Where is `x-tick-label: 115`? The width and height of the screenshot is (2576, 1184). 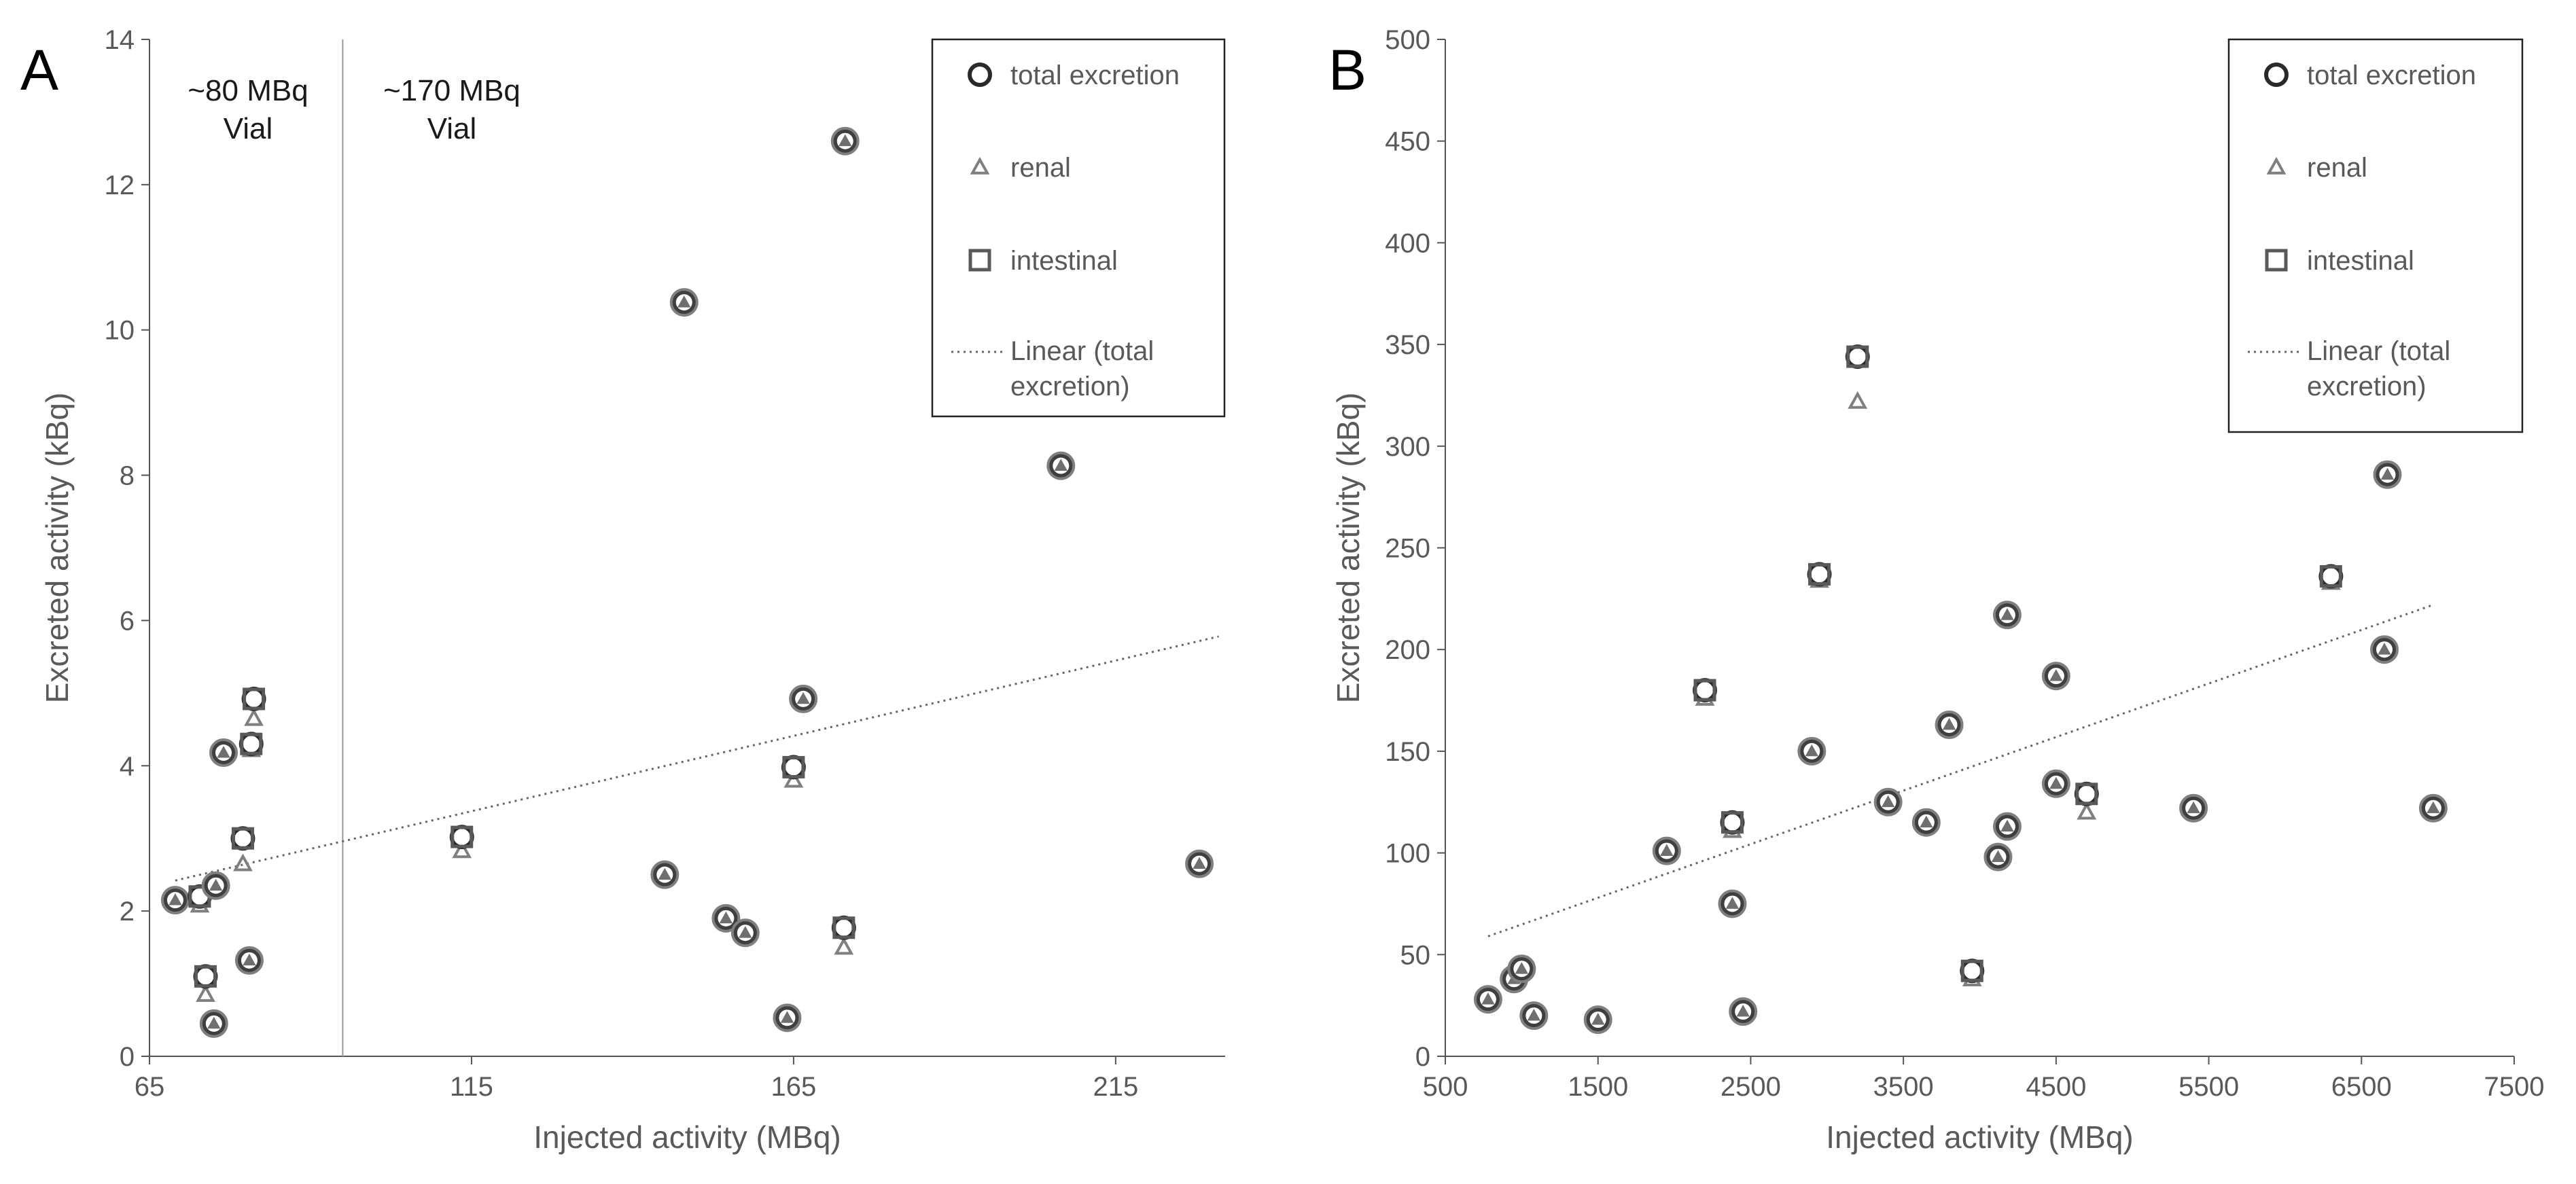
x-tick-label: 115 is located at coordinates (471, 1087).